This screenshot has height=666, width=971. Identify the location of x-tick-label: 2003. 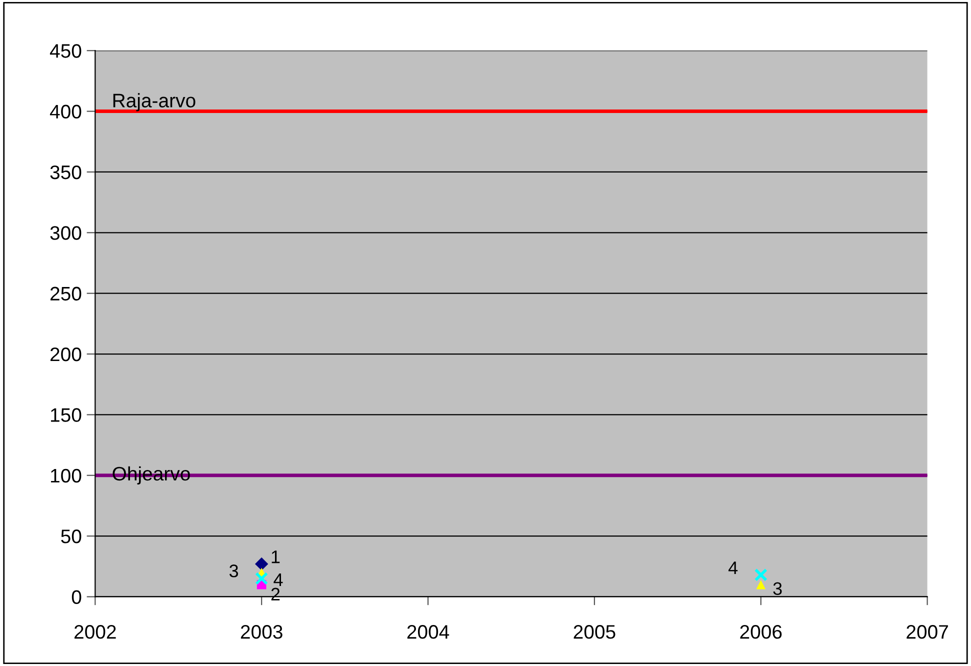
(261, 632).